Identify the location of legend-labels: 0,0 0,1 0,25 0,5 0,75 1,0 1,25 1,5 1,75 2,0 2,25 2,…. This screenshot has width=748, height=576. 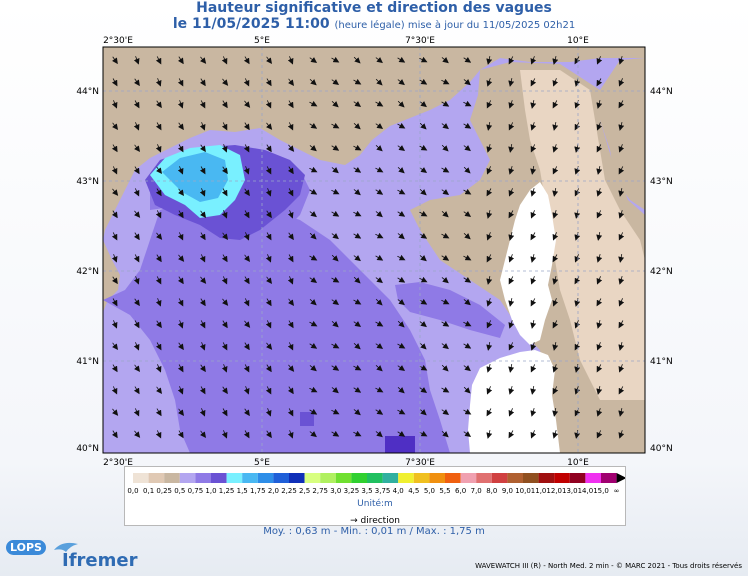
(375, 492).